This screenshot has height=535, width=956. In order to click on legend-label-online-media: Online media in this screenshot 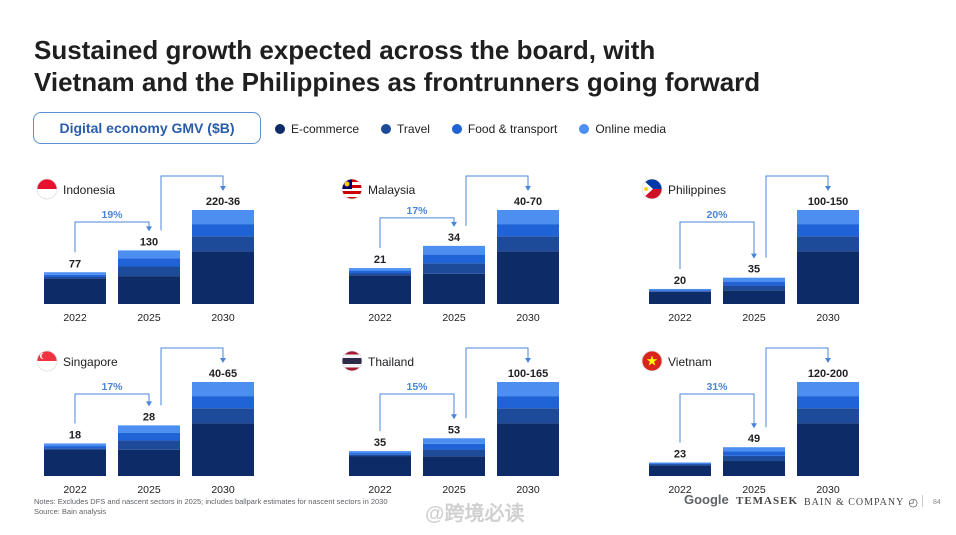, I will do `click(631, 129)`.